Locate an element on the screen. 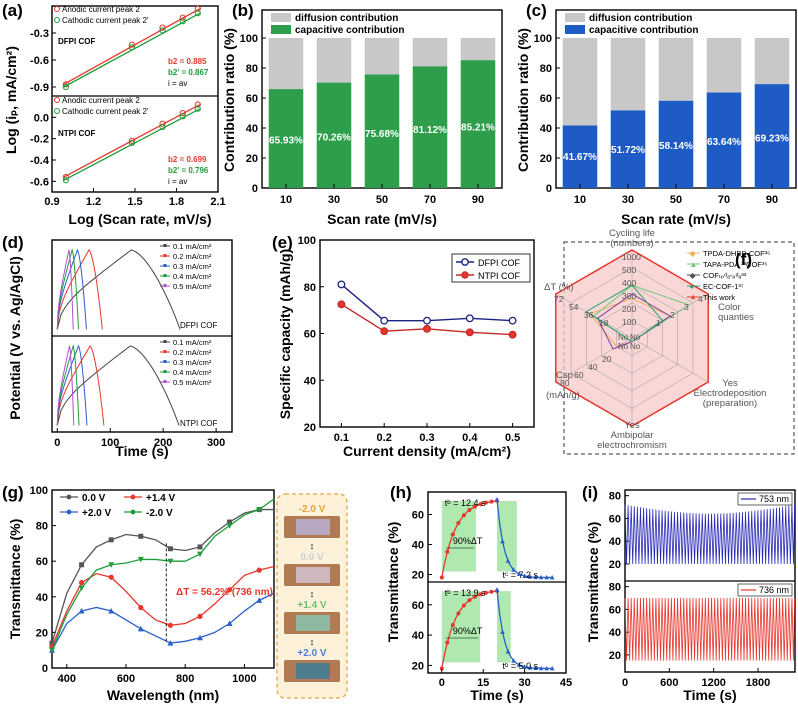 The image size is (798, 706). f-axis-ambipolar: Ambipolar is located at coordinates (632, 435).